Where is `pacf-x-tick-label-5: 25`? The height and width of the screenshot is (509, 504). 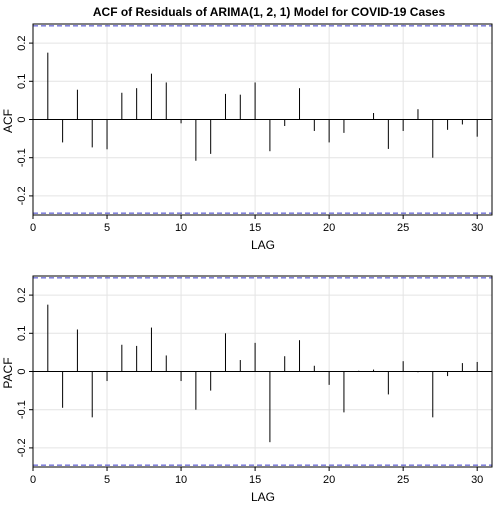
pacf-x-tick-label-5: 25 is located at coordinates (403, 480).